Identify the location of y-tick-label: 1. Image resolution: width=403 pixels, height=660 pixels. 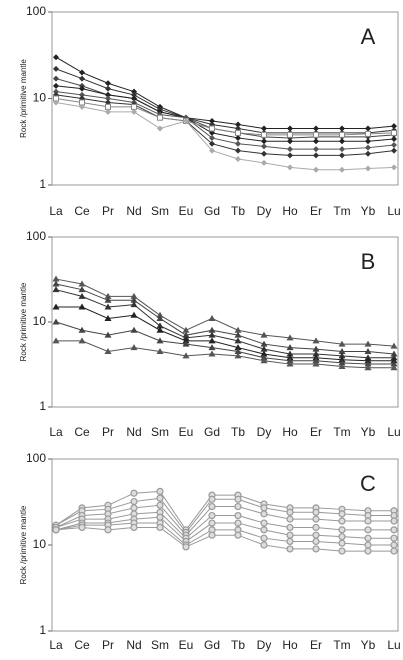
(42, 184).